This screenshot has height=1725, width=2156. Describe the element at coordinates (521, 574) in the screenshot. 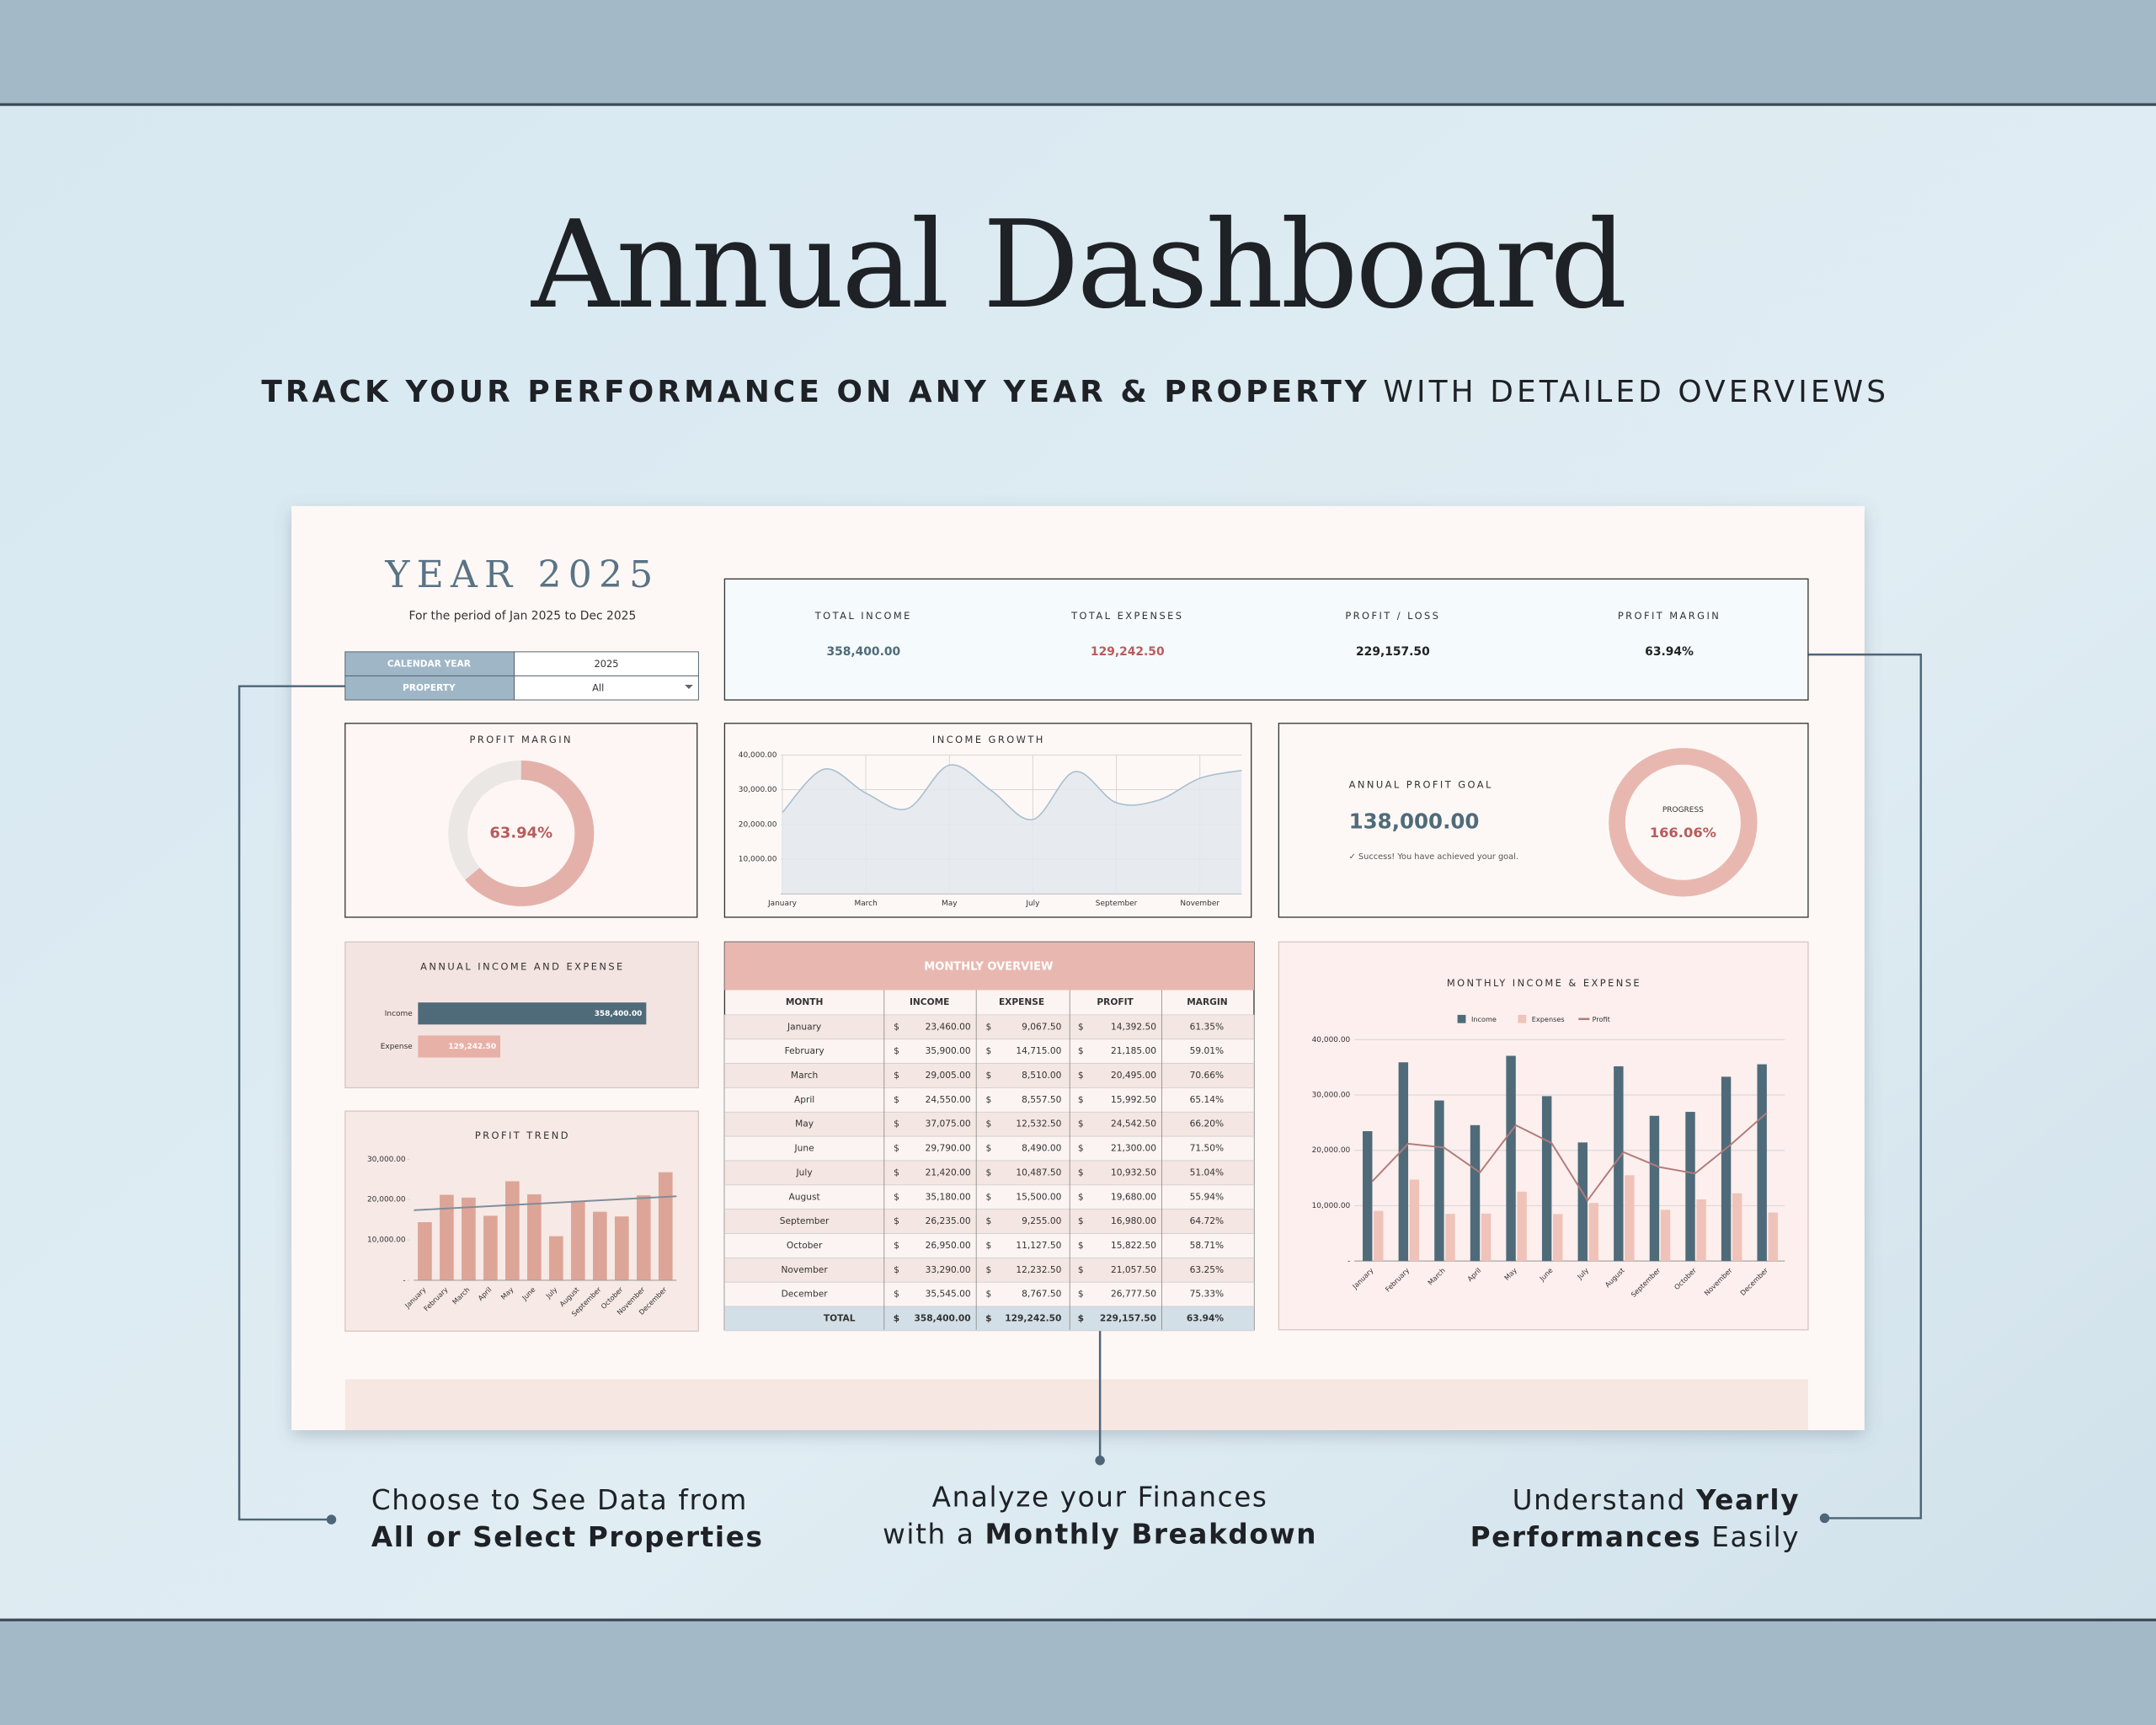

I see `year-title: YEAR 2025` at that location.